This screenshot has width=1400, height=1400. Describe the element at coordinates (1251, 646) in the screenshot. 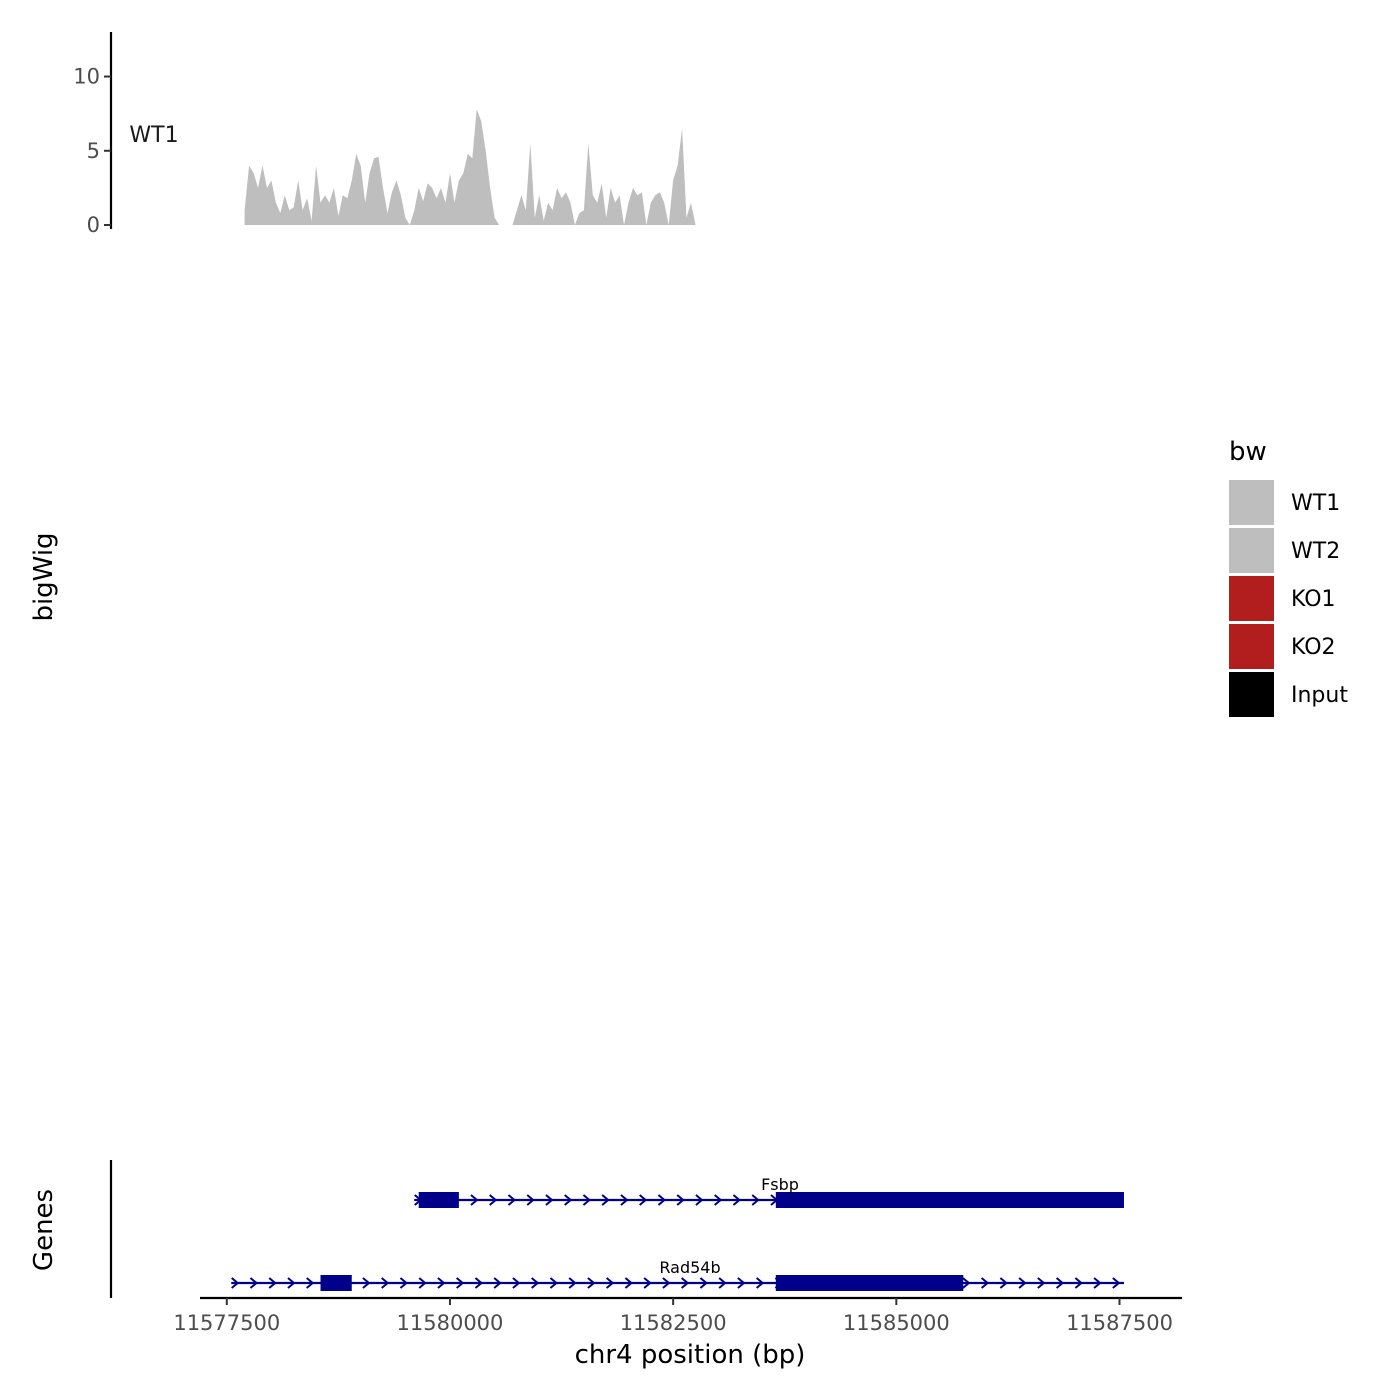

I see `legend-key-ko2` at that location.